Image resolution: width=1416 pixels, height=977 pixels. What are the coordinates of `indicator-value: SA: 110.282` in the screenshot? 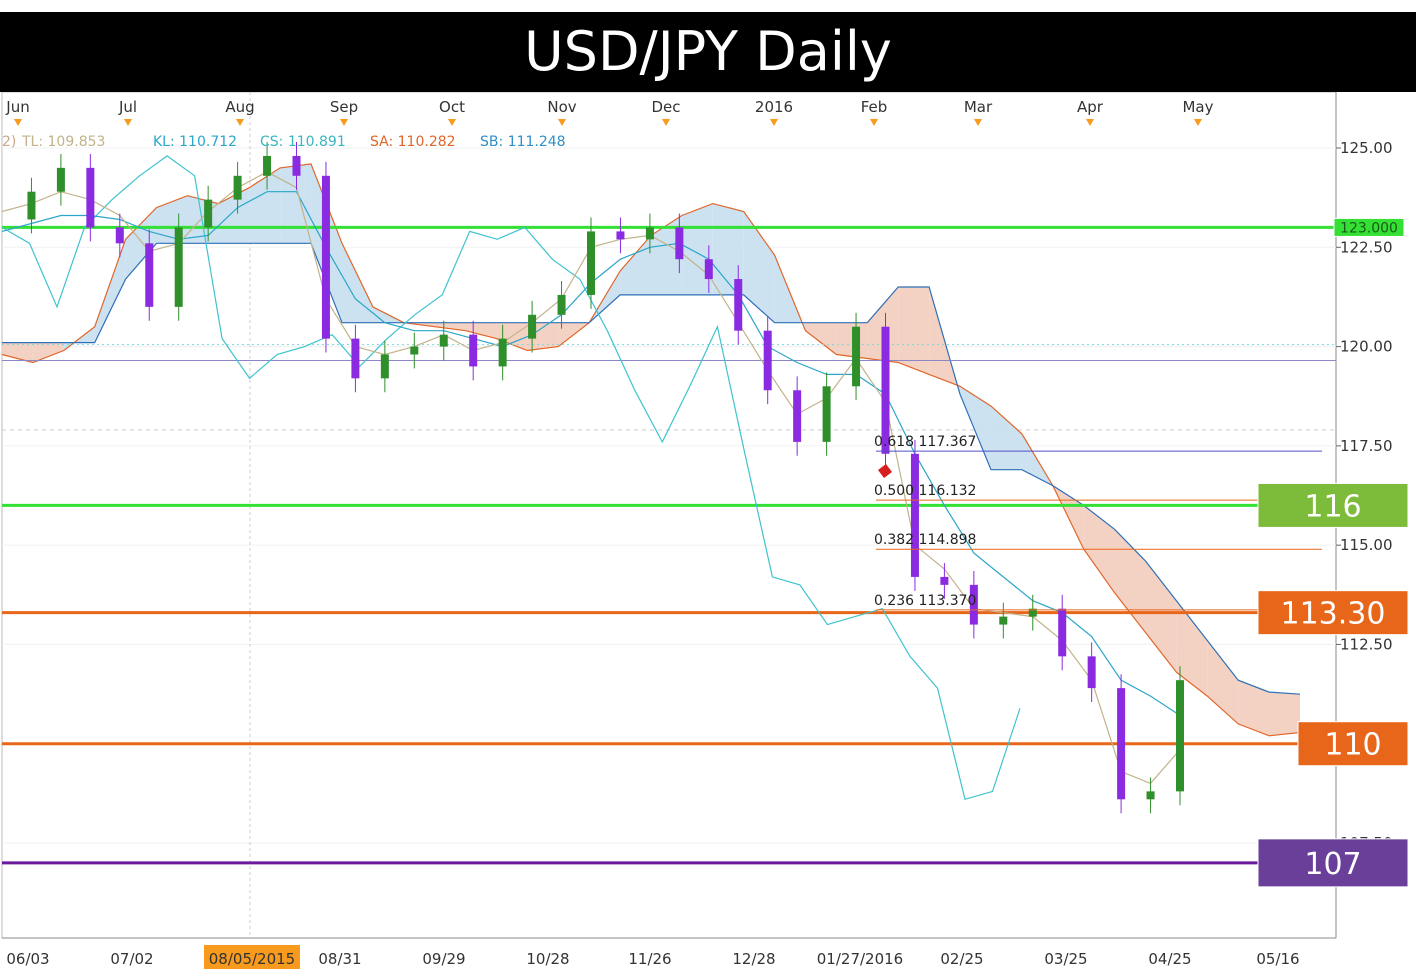 It's located at (413, 142).